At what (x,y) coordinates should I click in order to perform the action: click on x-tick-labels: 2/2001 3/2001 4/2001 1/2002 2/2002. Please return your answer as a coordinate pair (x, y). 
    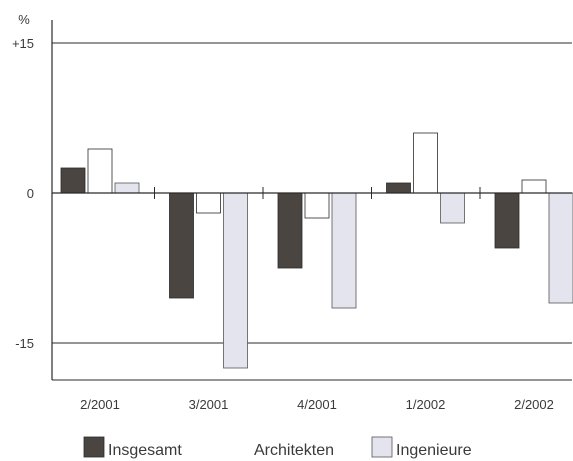
    Looking at the image, I should click on (317, 404).